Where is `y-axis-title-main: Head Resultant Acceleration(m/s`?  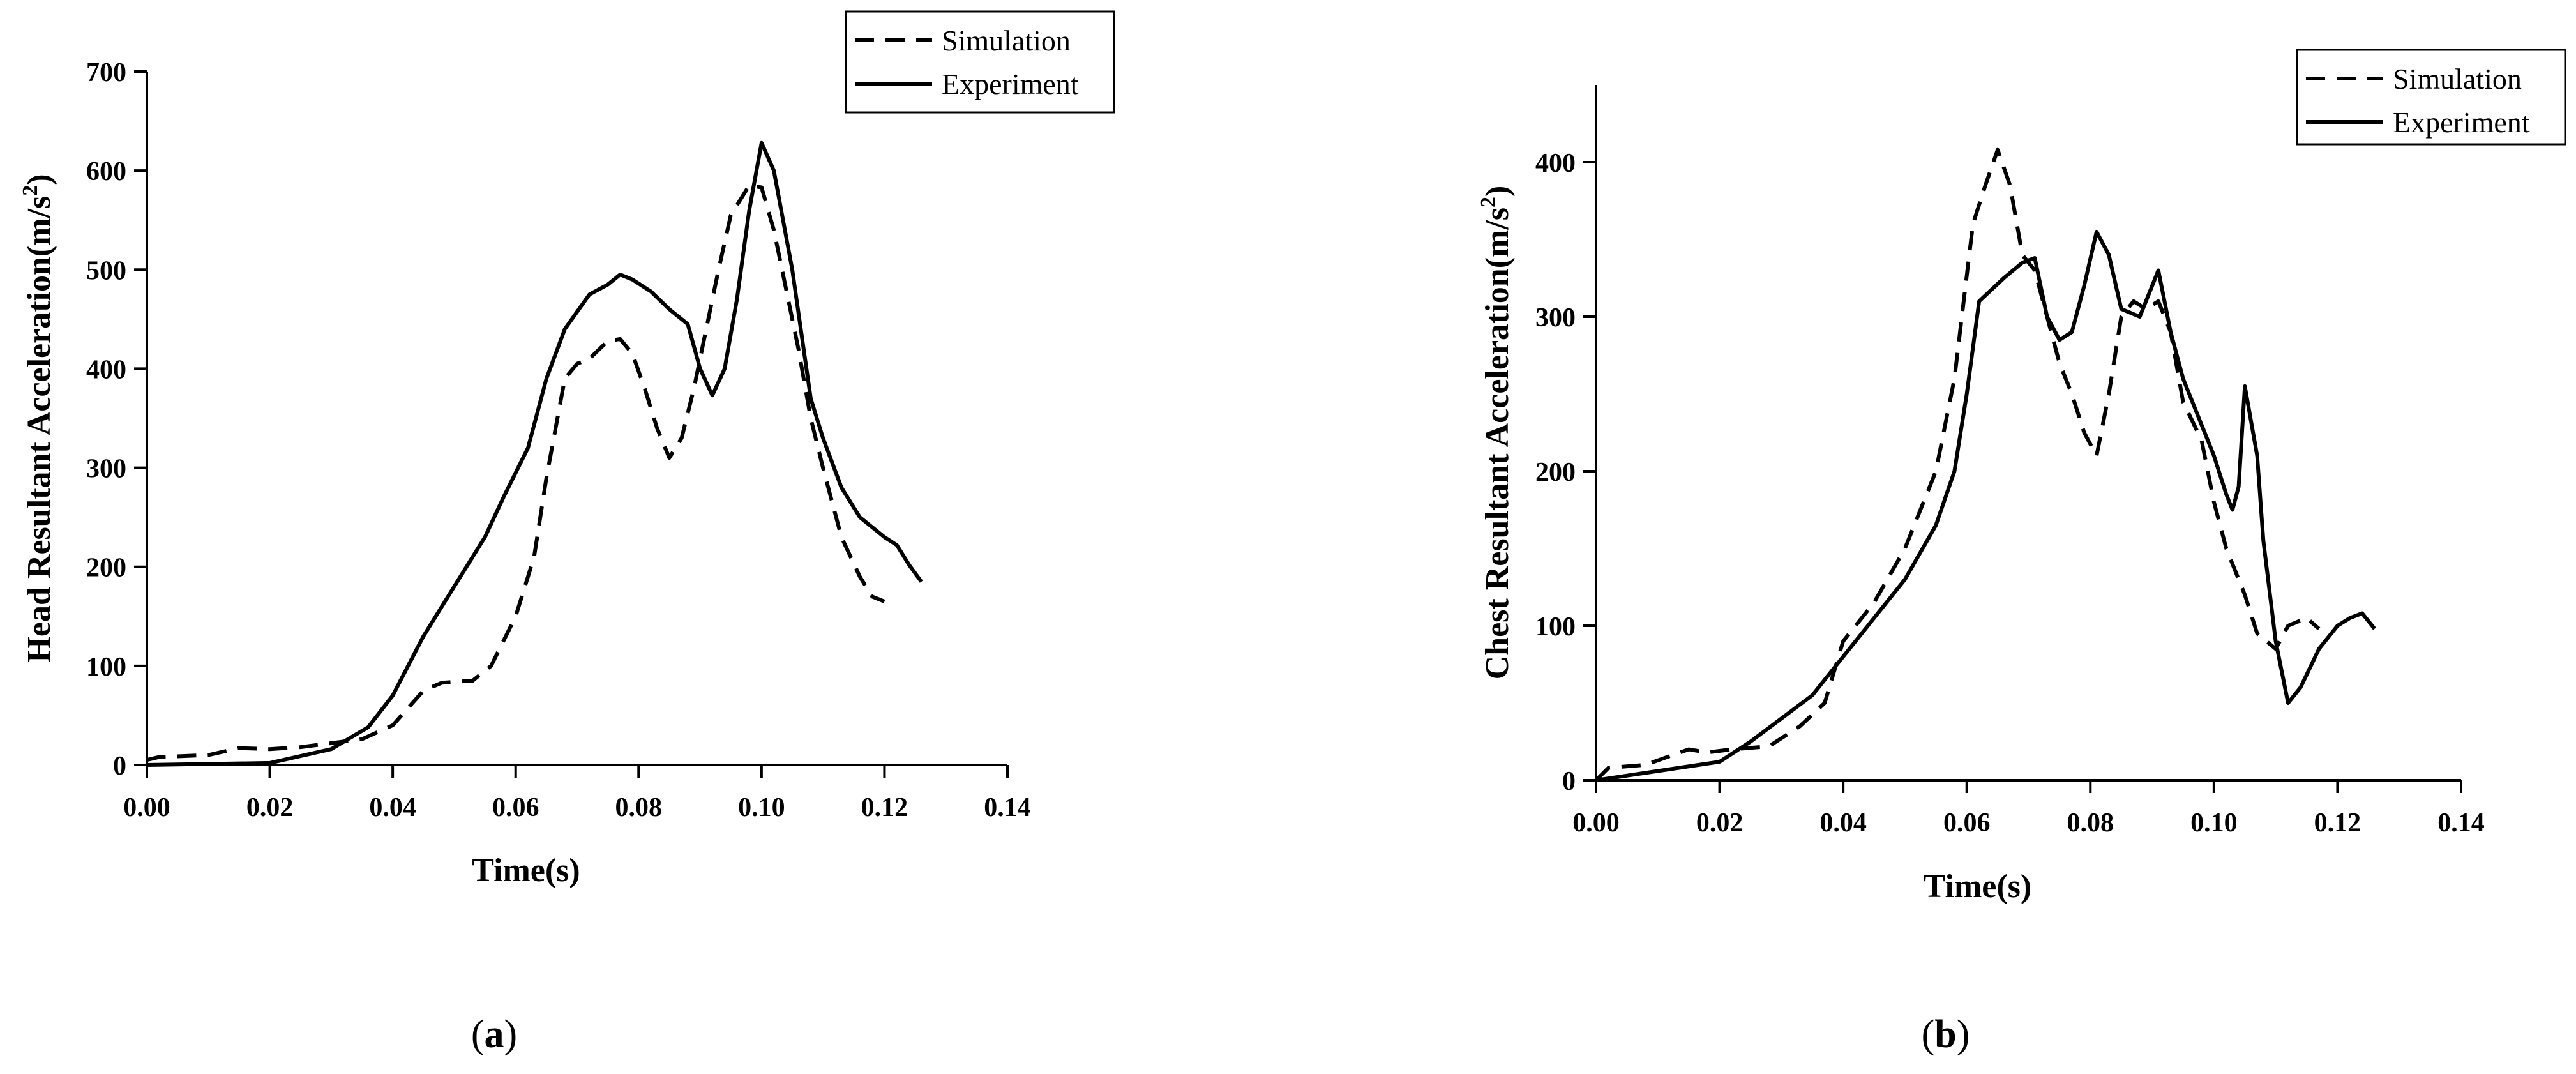 y-axis-title-main: Head Resultant Acceleration(m/s is located at coordinates (39, 429).